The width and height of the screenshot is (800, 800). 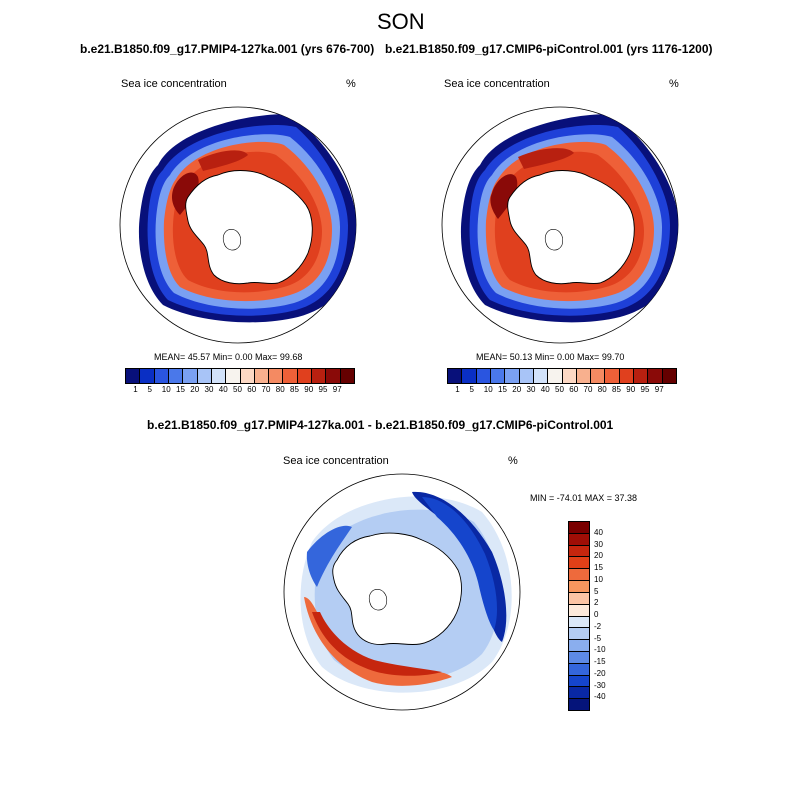 What do you see at coordinates (135, 389) in the screenshot?
I see `colorbar-left-tick-label: 1` at bounding box center [135, 389].